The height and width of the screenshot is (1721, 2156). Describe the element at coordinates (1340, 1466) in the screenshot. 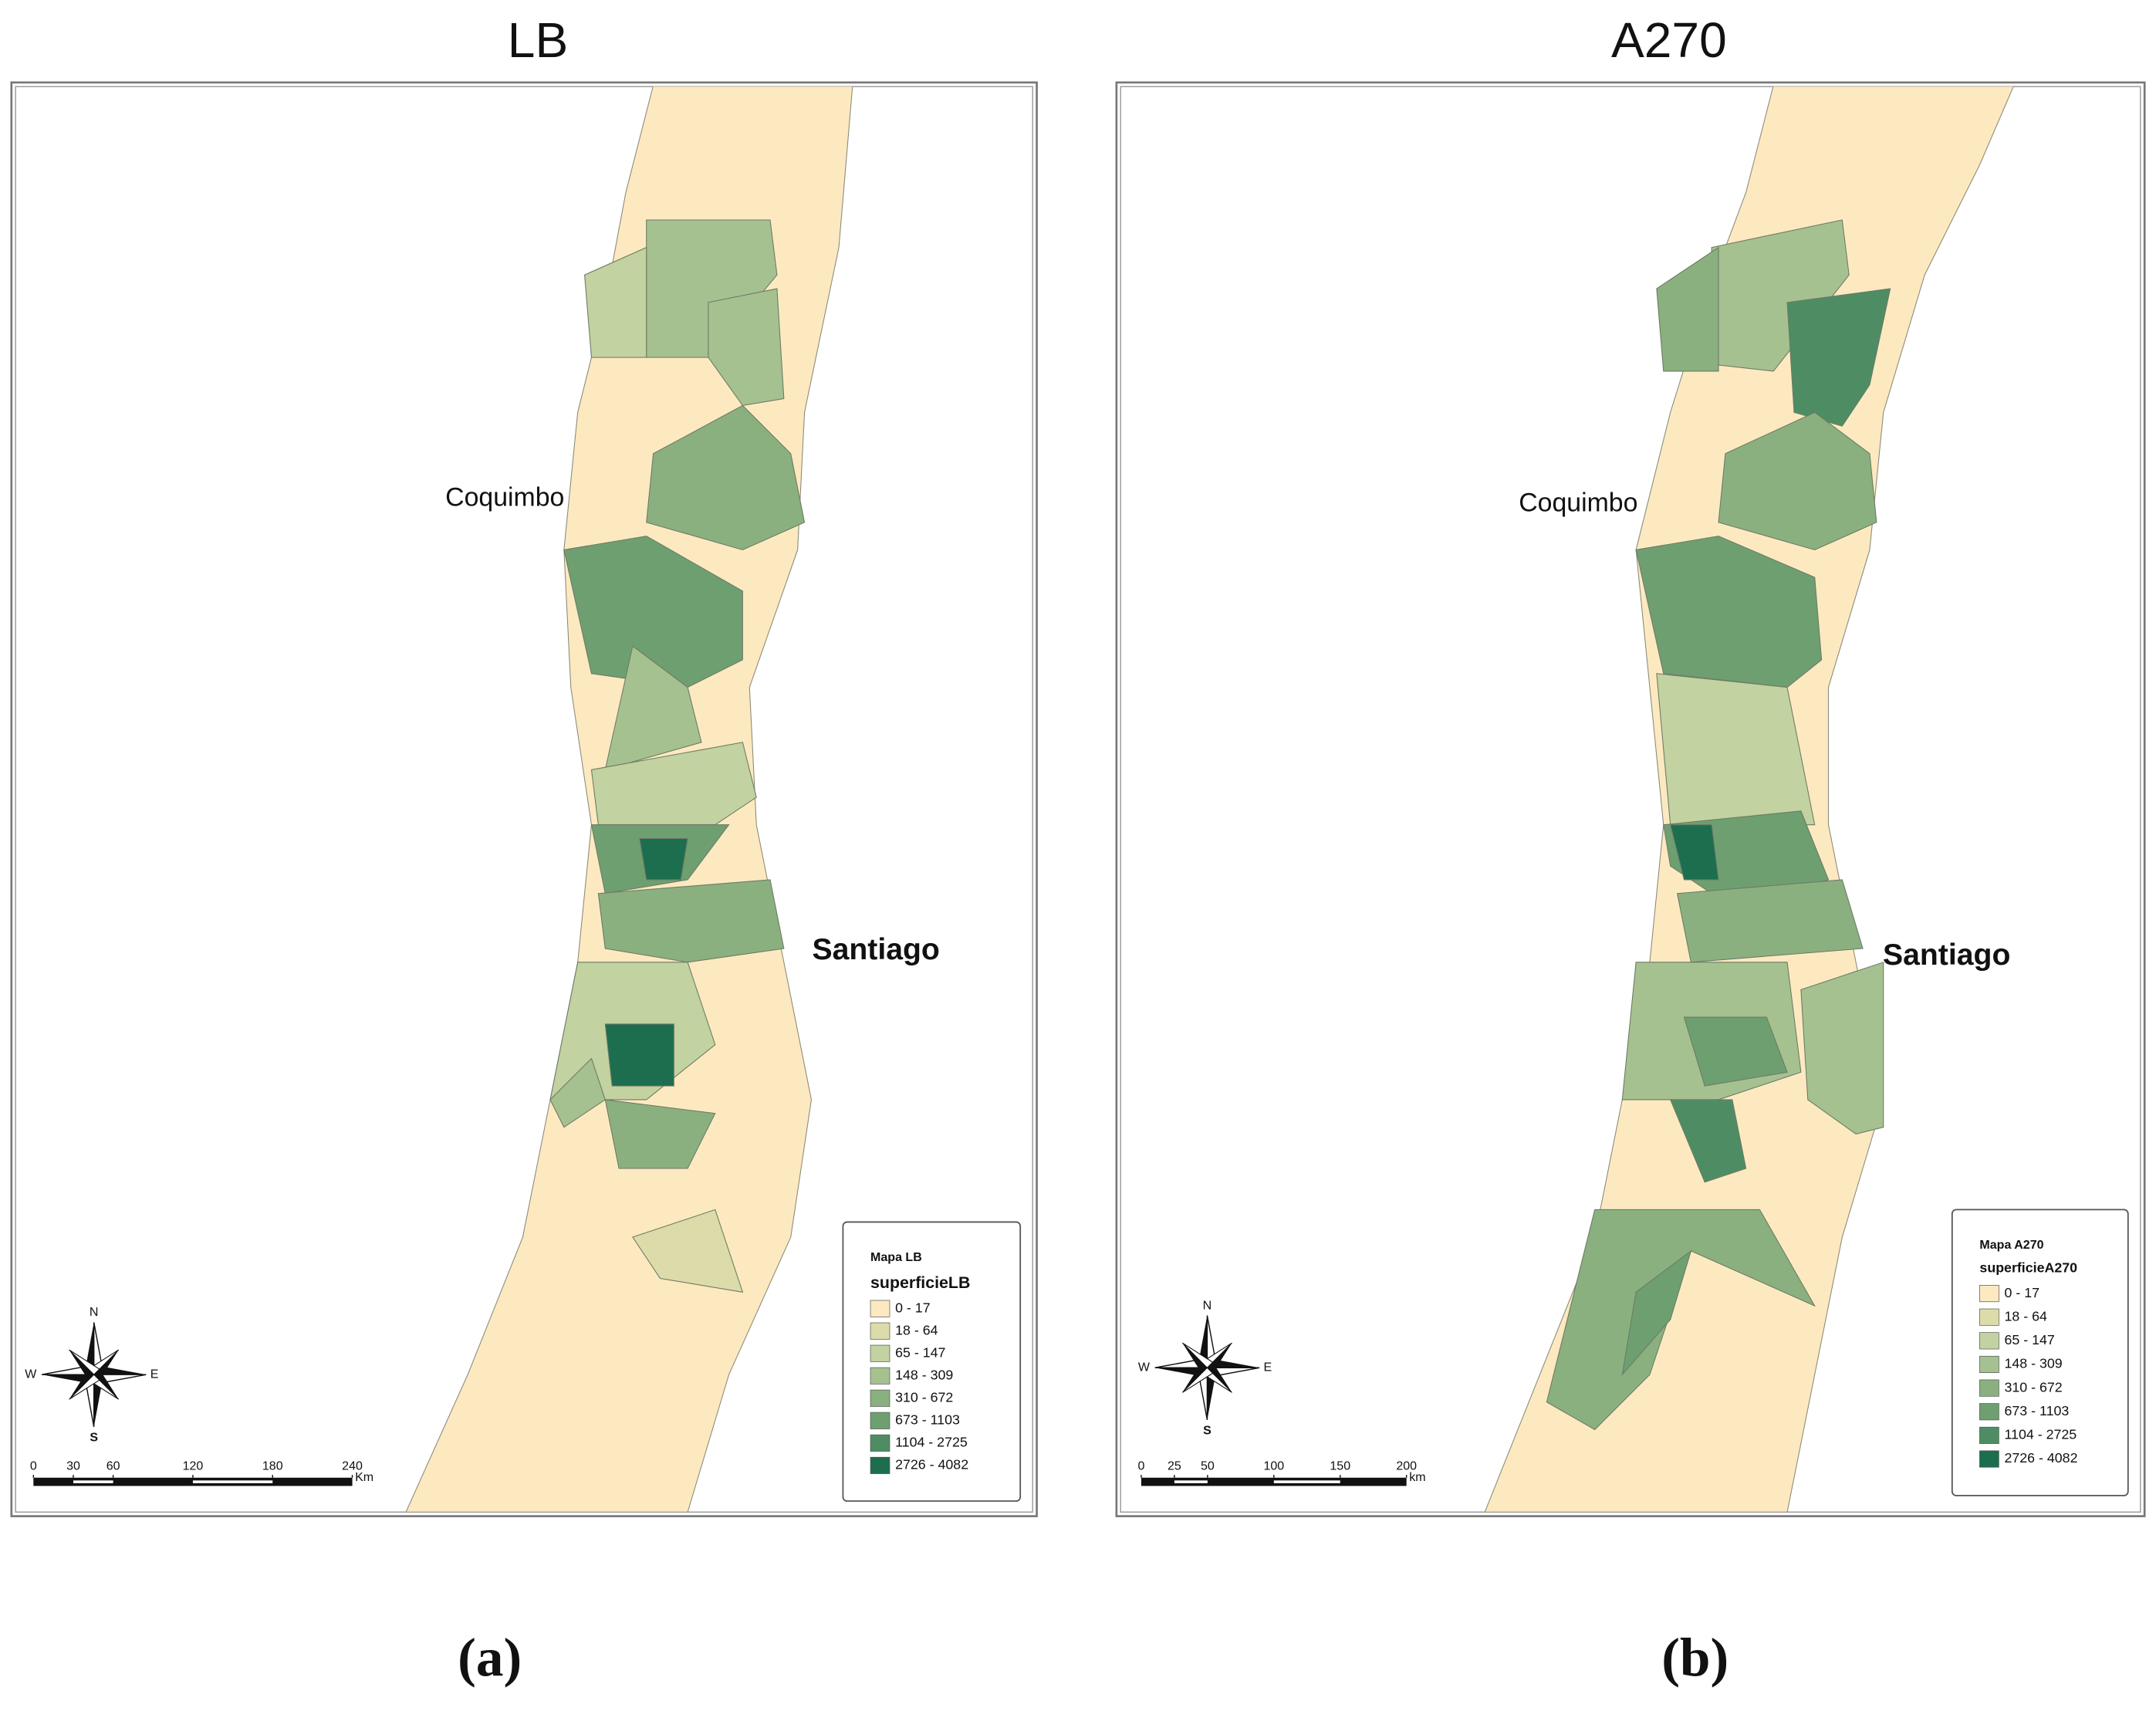

I see `scale-label: 150` at that location.